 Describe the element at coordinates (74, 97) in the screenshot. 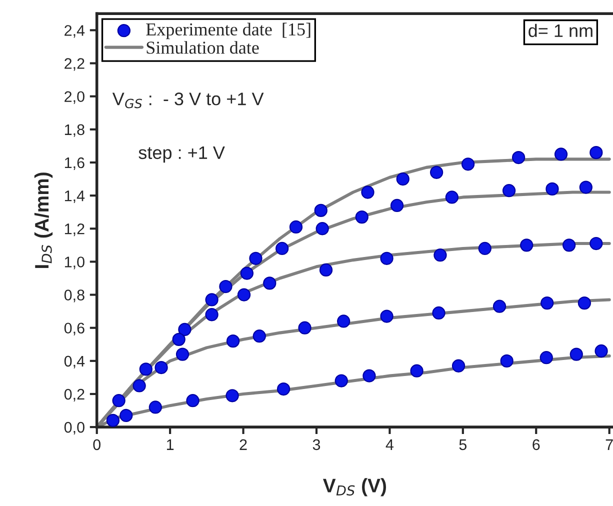

I see `y-tick-label: 2,0` at that location.